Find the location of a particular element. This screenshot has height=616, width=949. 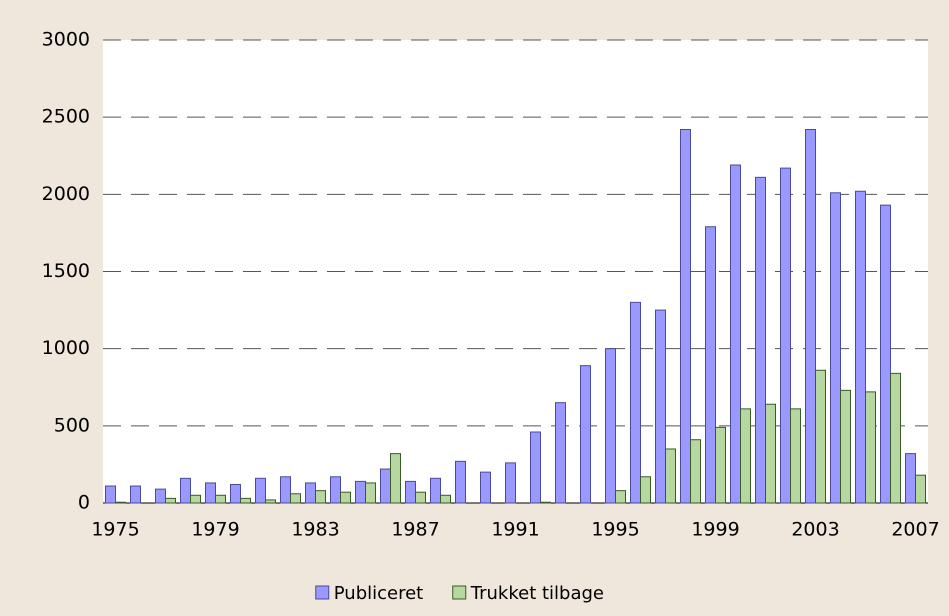

legend-label: Publiceret is located at coordinates (378, 593).